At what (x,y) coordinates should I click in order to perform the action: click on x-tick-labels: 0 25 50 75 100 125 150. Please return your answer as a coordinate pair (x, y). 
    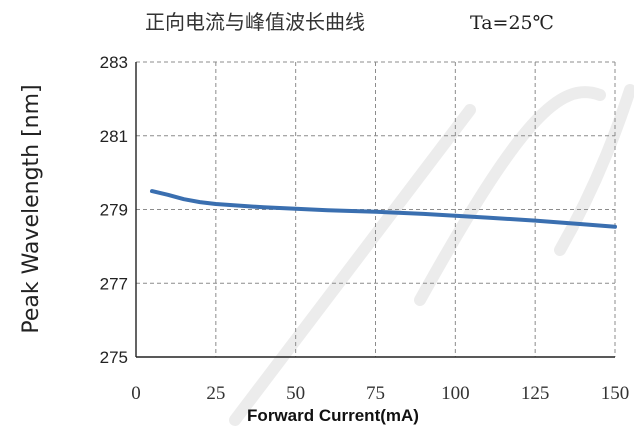
    Looking at the image, I should click on (380, 393).